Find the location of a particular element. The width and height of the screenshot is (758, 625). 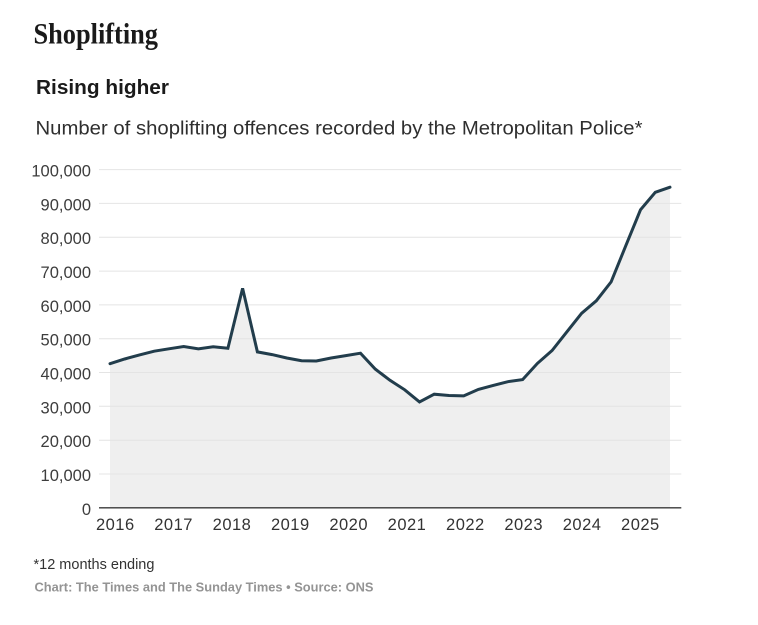

svg-text: 2025 is located at coordinates (640, 525).